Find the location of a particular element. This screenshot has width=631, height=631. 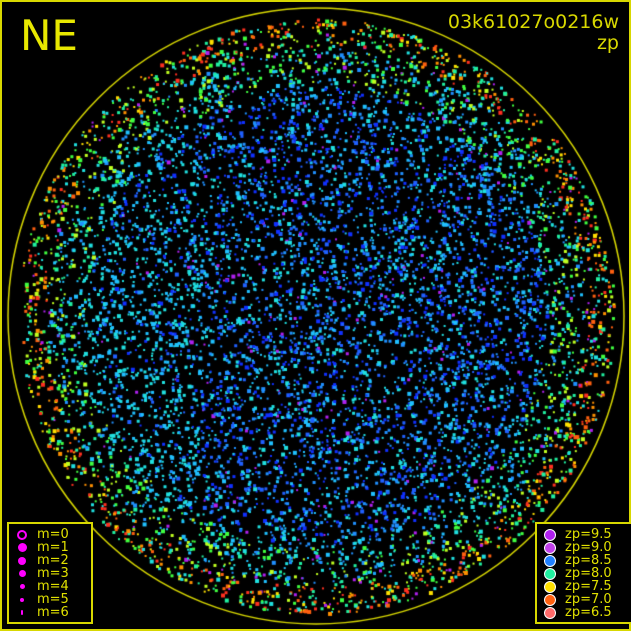

zp-legend-item: zp=7.0 is located at coordinates (585, 599).